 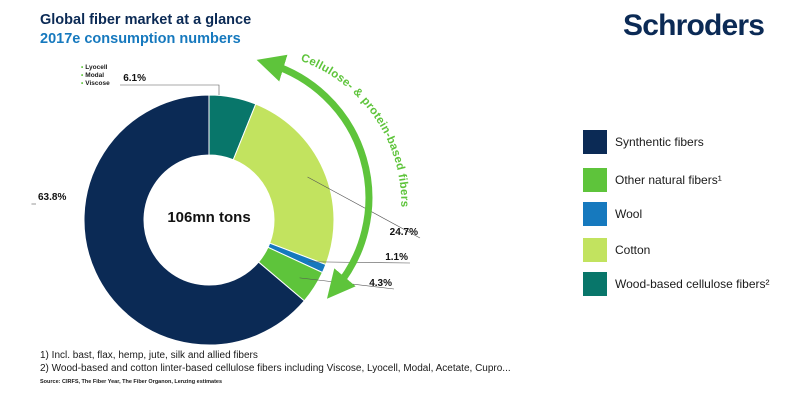 What do you see at coordinates (52, 197) in the screenshot?
I see `data-label: 63.8%` at bounding box center [52, 197].